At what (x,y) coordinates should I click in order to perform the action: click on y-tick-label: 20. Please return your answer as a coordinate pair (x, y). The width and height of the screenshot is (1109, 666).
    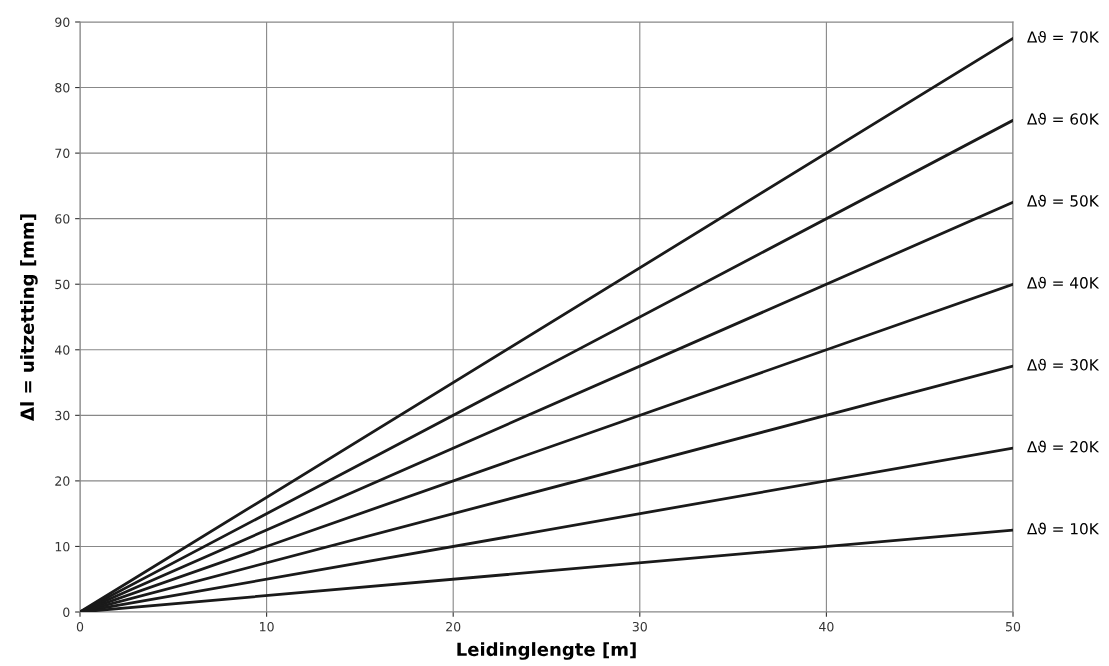
    Looking at the image, I should click on (62, 481).